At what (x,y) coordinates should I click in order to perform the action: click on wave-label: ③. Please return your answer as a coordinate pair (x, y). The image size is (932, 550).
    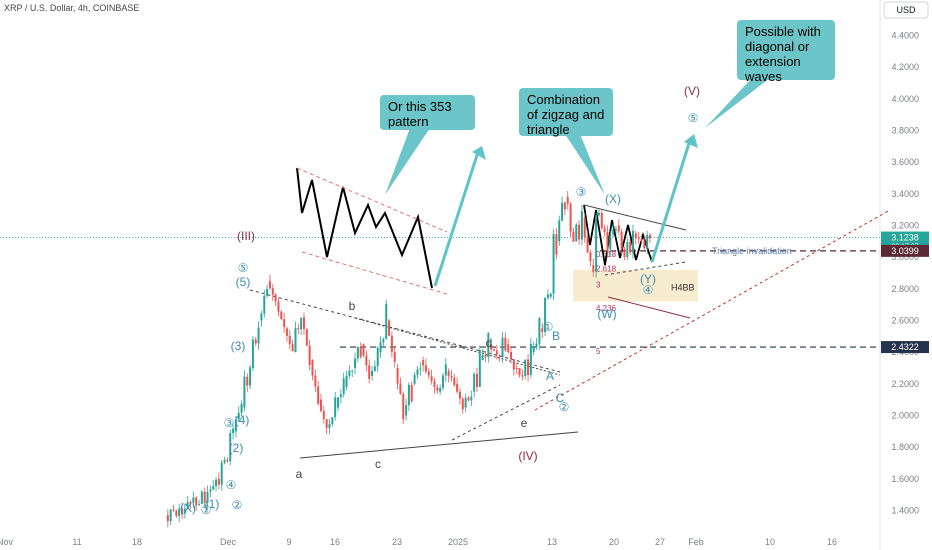
    Looking at the image, I should click on (581, 192).